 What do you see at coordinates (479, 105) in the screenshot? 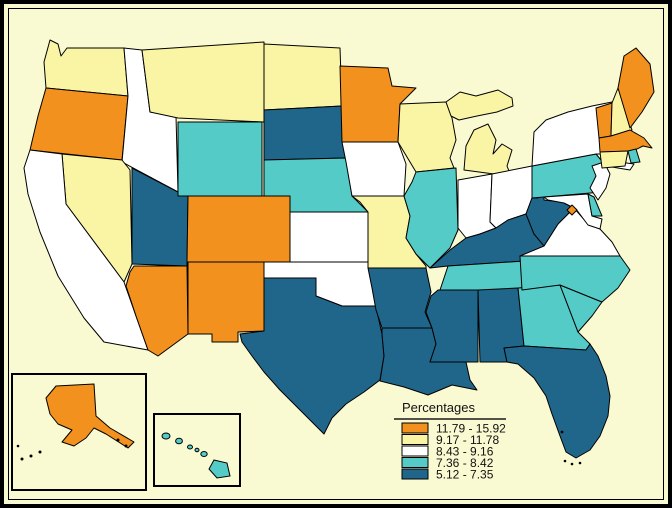
I see `state-michigan-upper-peninsula` at bounding box center [479, 105].